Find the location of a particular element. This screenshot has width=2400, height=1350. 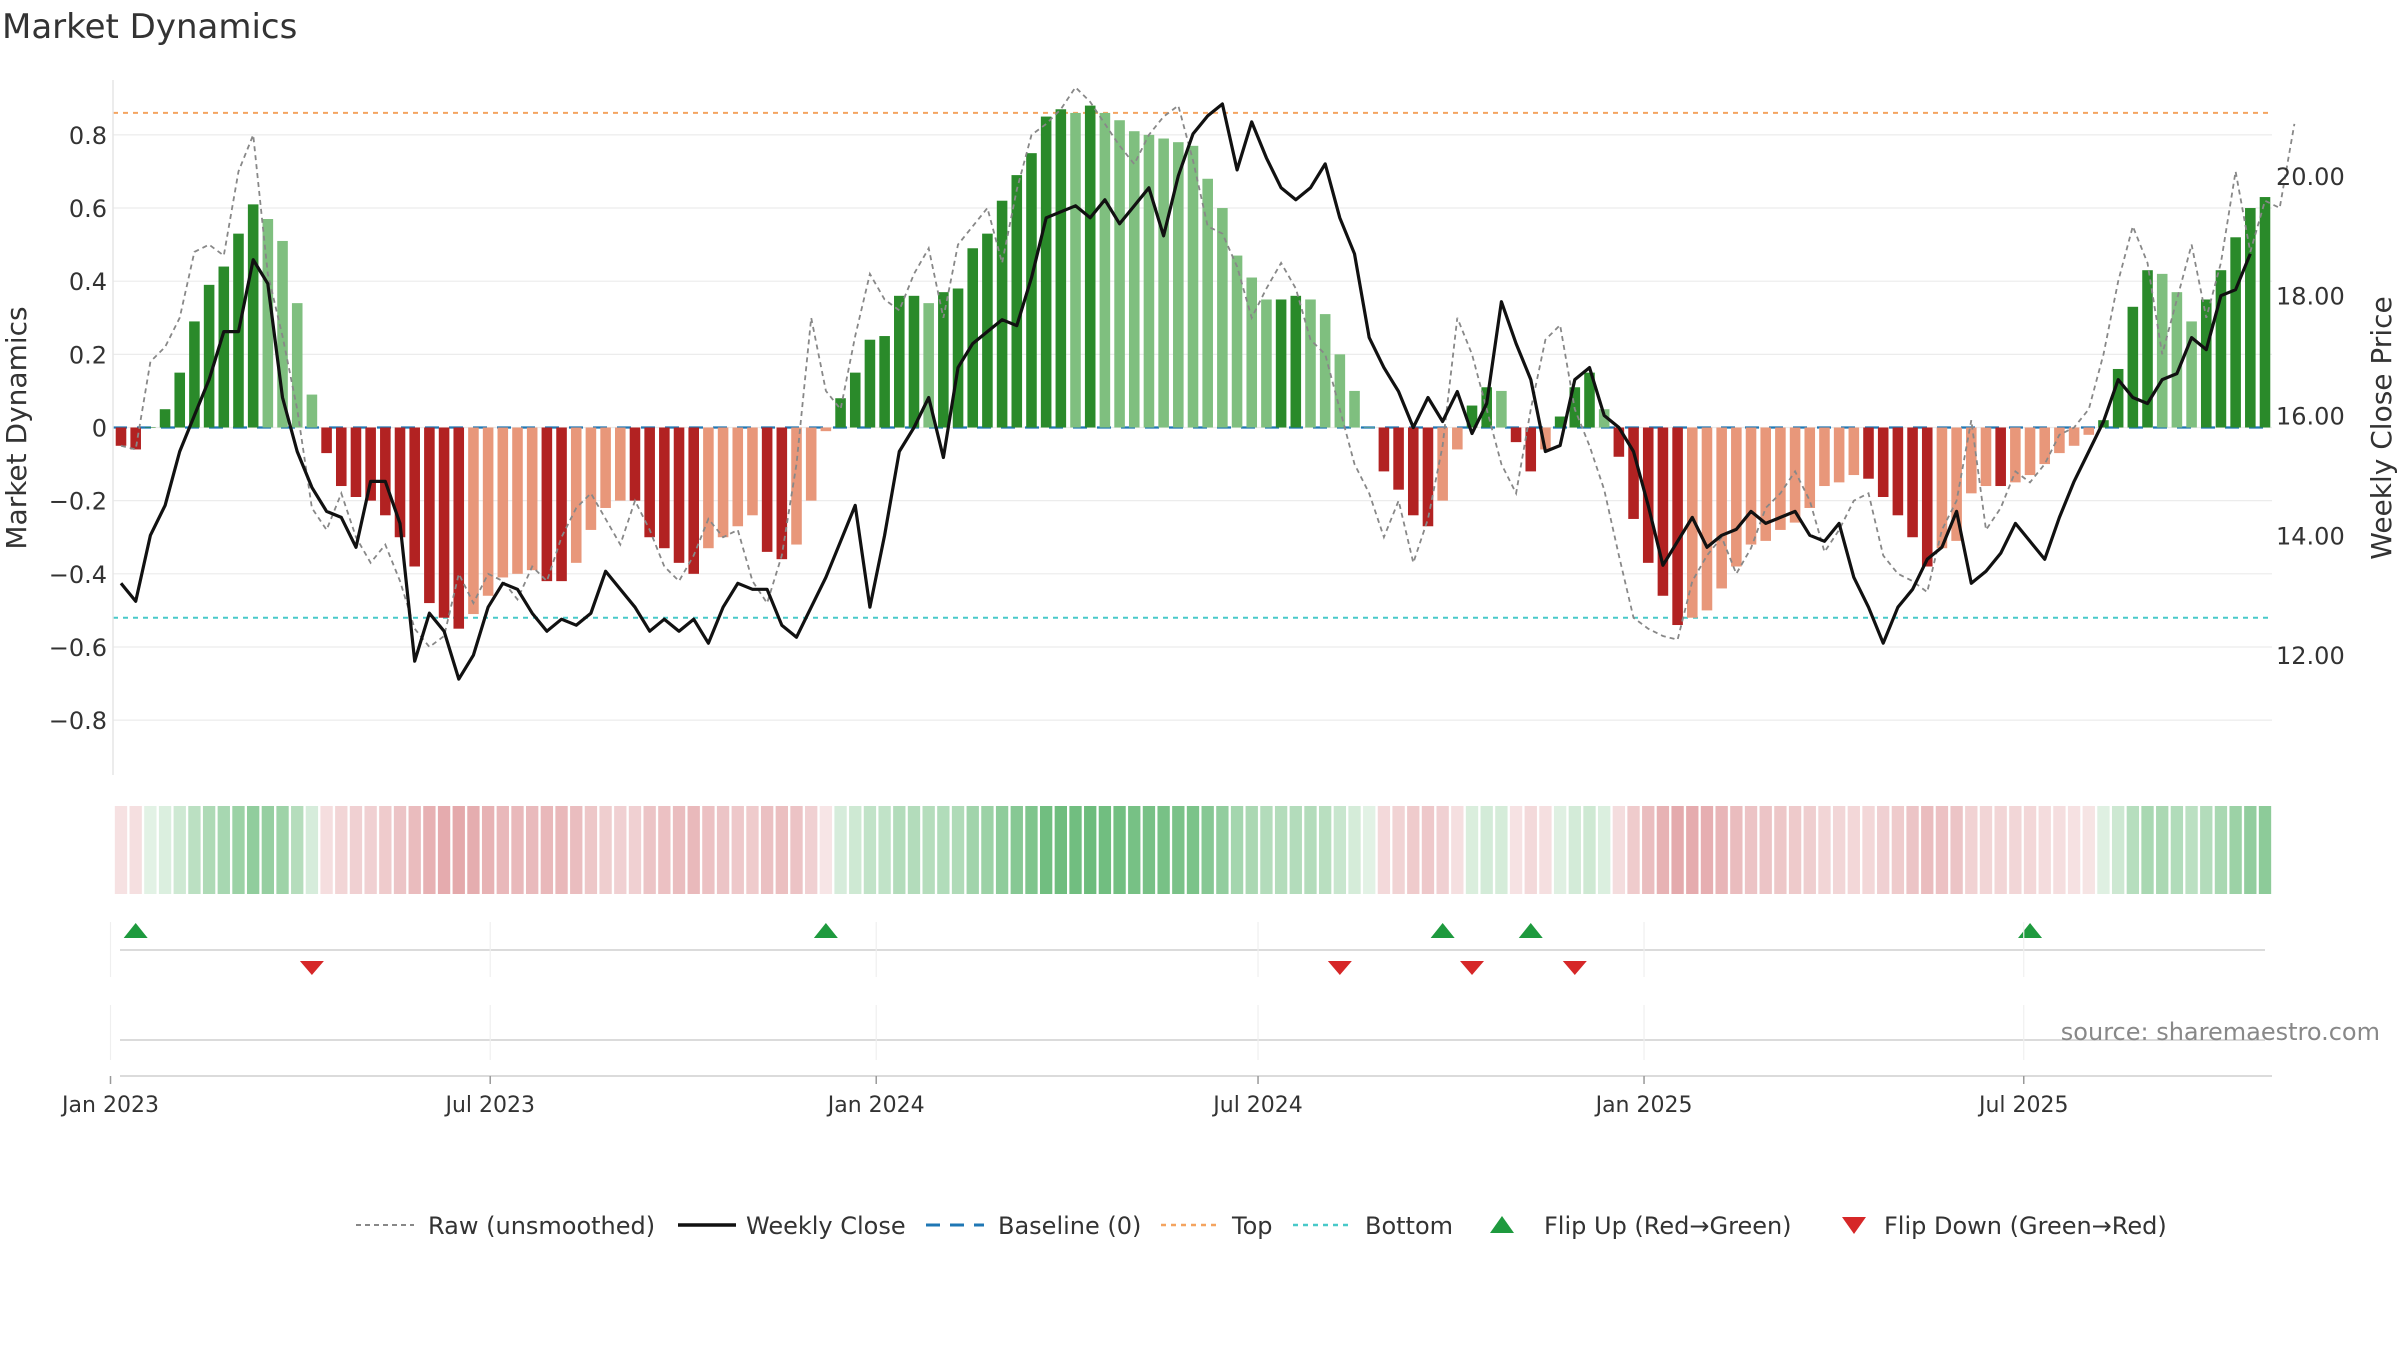

legend-item-flip_down: Flip Down (Green→Red) is located at coordinates (2004, 1226).